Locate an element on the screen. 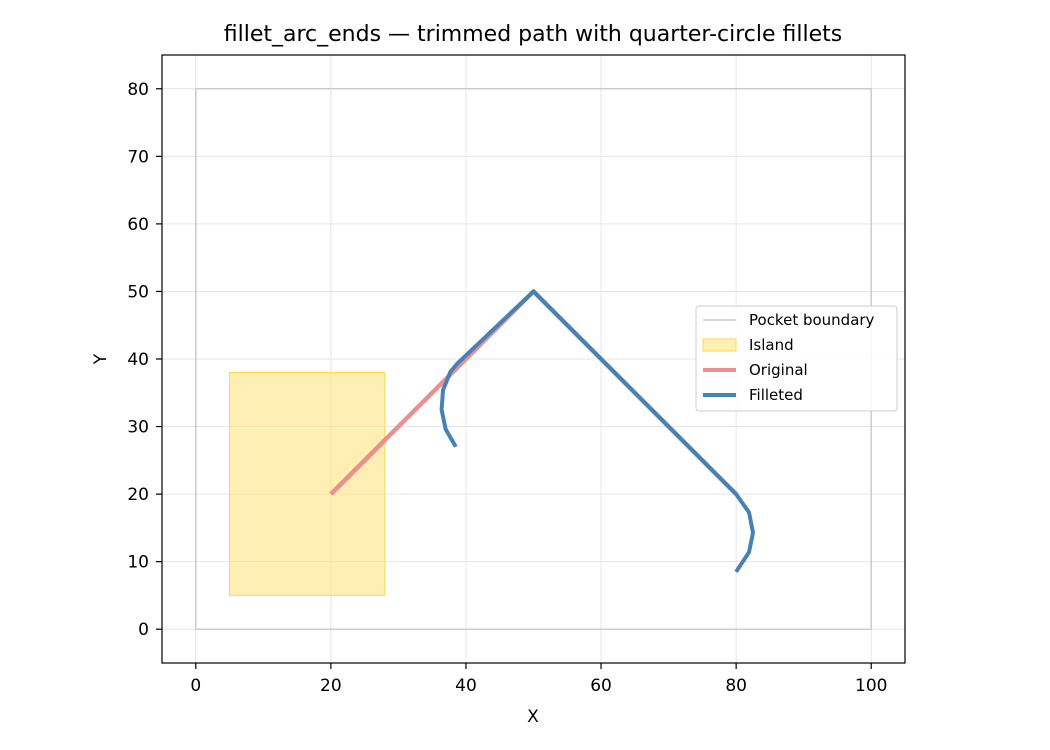  y-tick-label: 80 is located at coordinates (138, 90).